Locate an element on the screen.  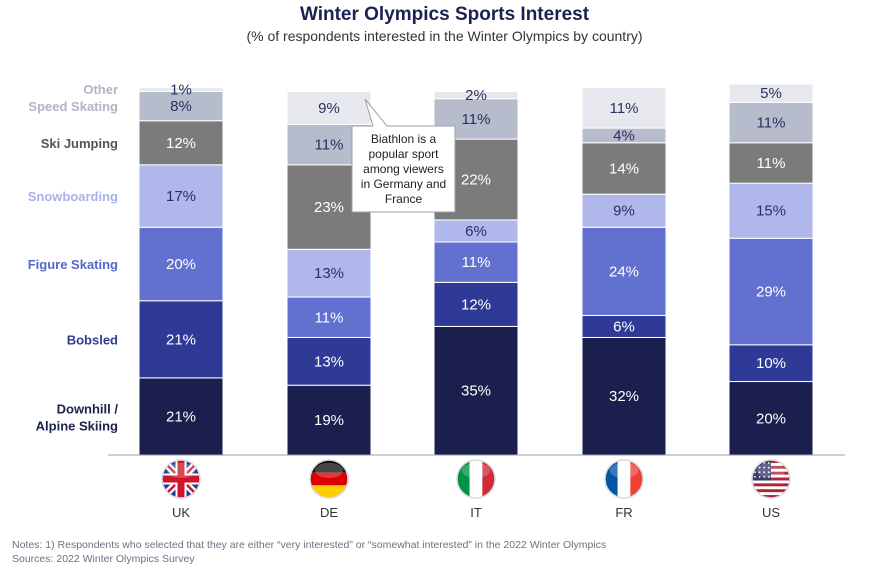
legend-label-3: Snowboarding is located at coordinates (73, 196).